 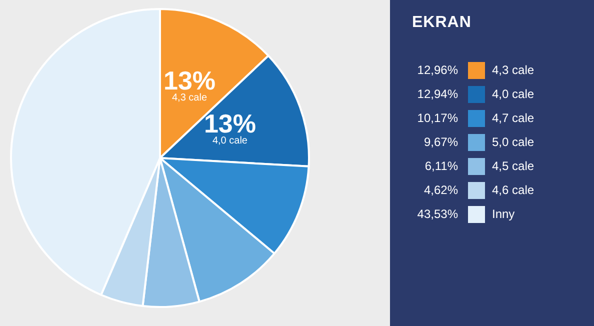 I want to click on data-label: 6,11%, so click(x=441, y=166).